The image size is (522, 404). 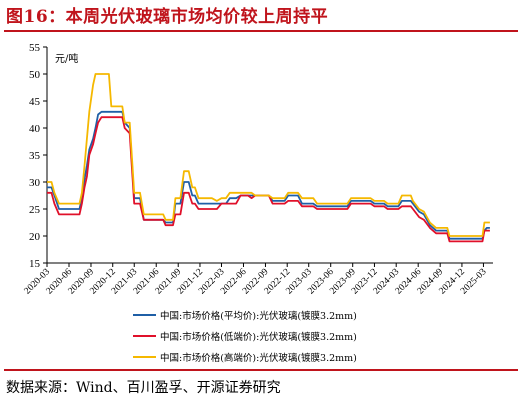 I want to click on legend-label: 中国:市场价格(平均价):光伏玻璃(镀膜3.2mm), so click(x=258, y=316).